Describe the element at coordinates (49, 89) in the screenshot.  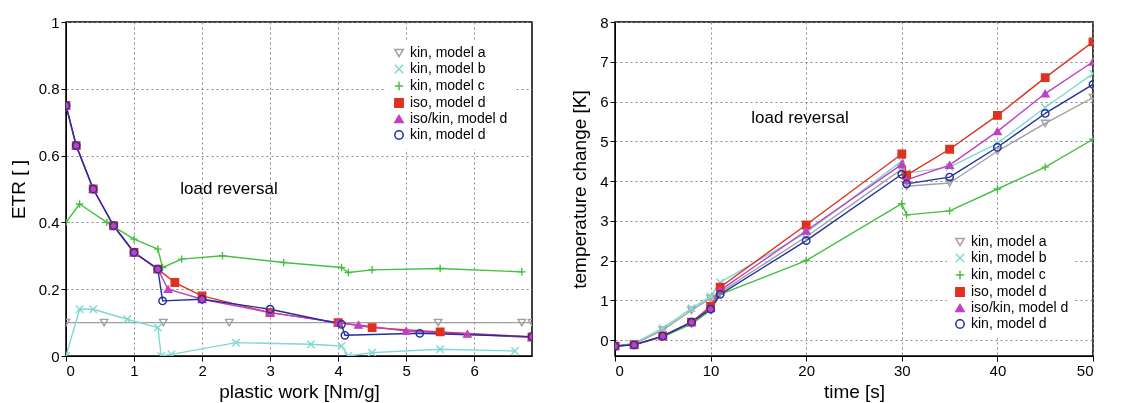
I see `y-tick-label: 0.8` at that location.